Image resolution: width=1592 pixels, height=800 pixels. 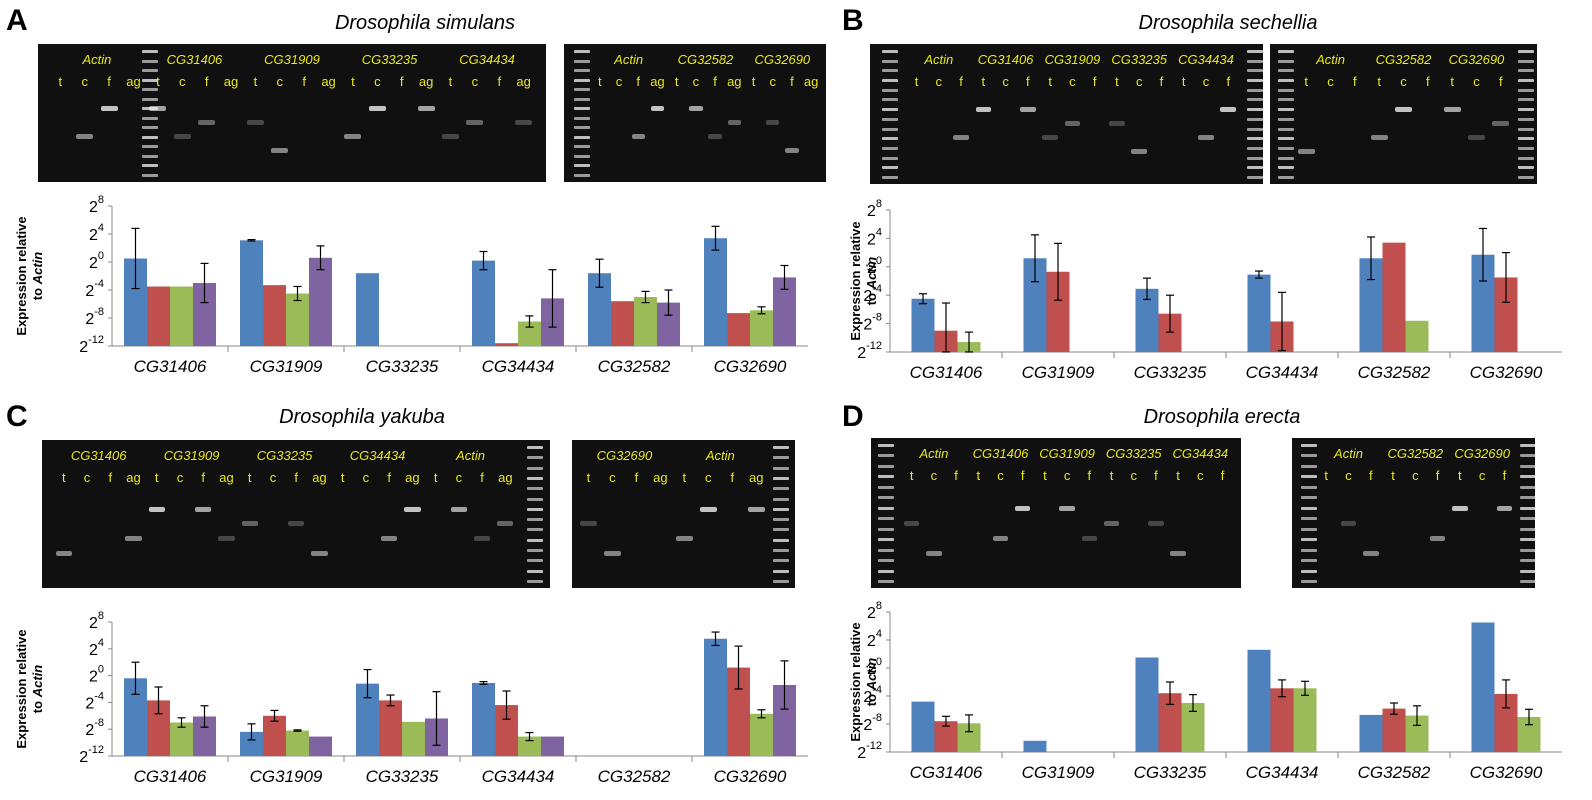 I want to click on bar-t-cg31909, so click(x=1035, y=305).